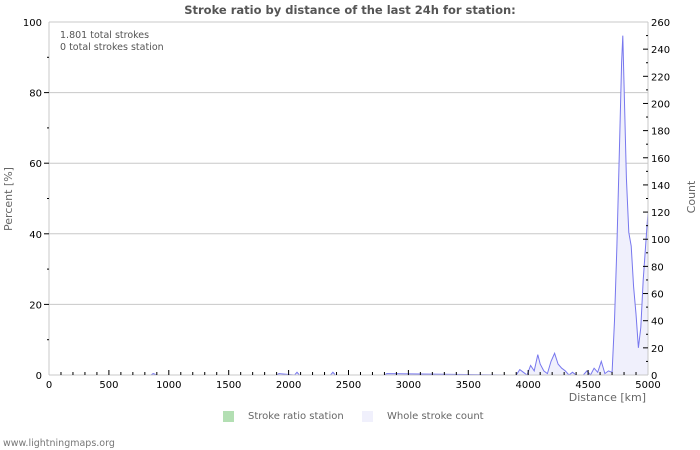  I want to click on legend-swatch-lavender, so click(367, 416).